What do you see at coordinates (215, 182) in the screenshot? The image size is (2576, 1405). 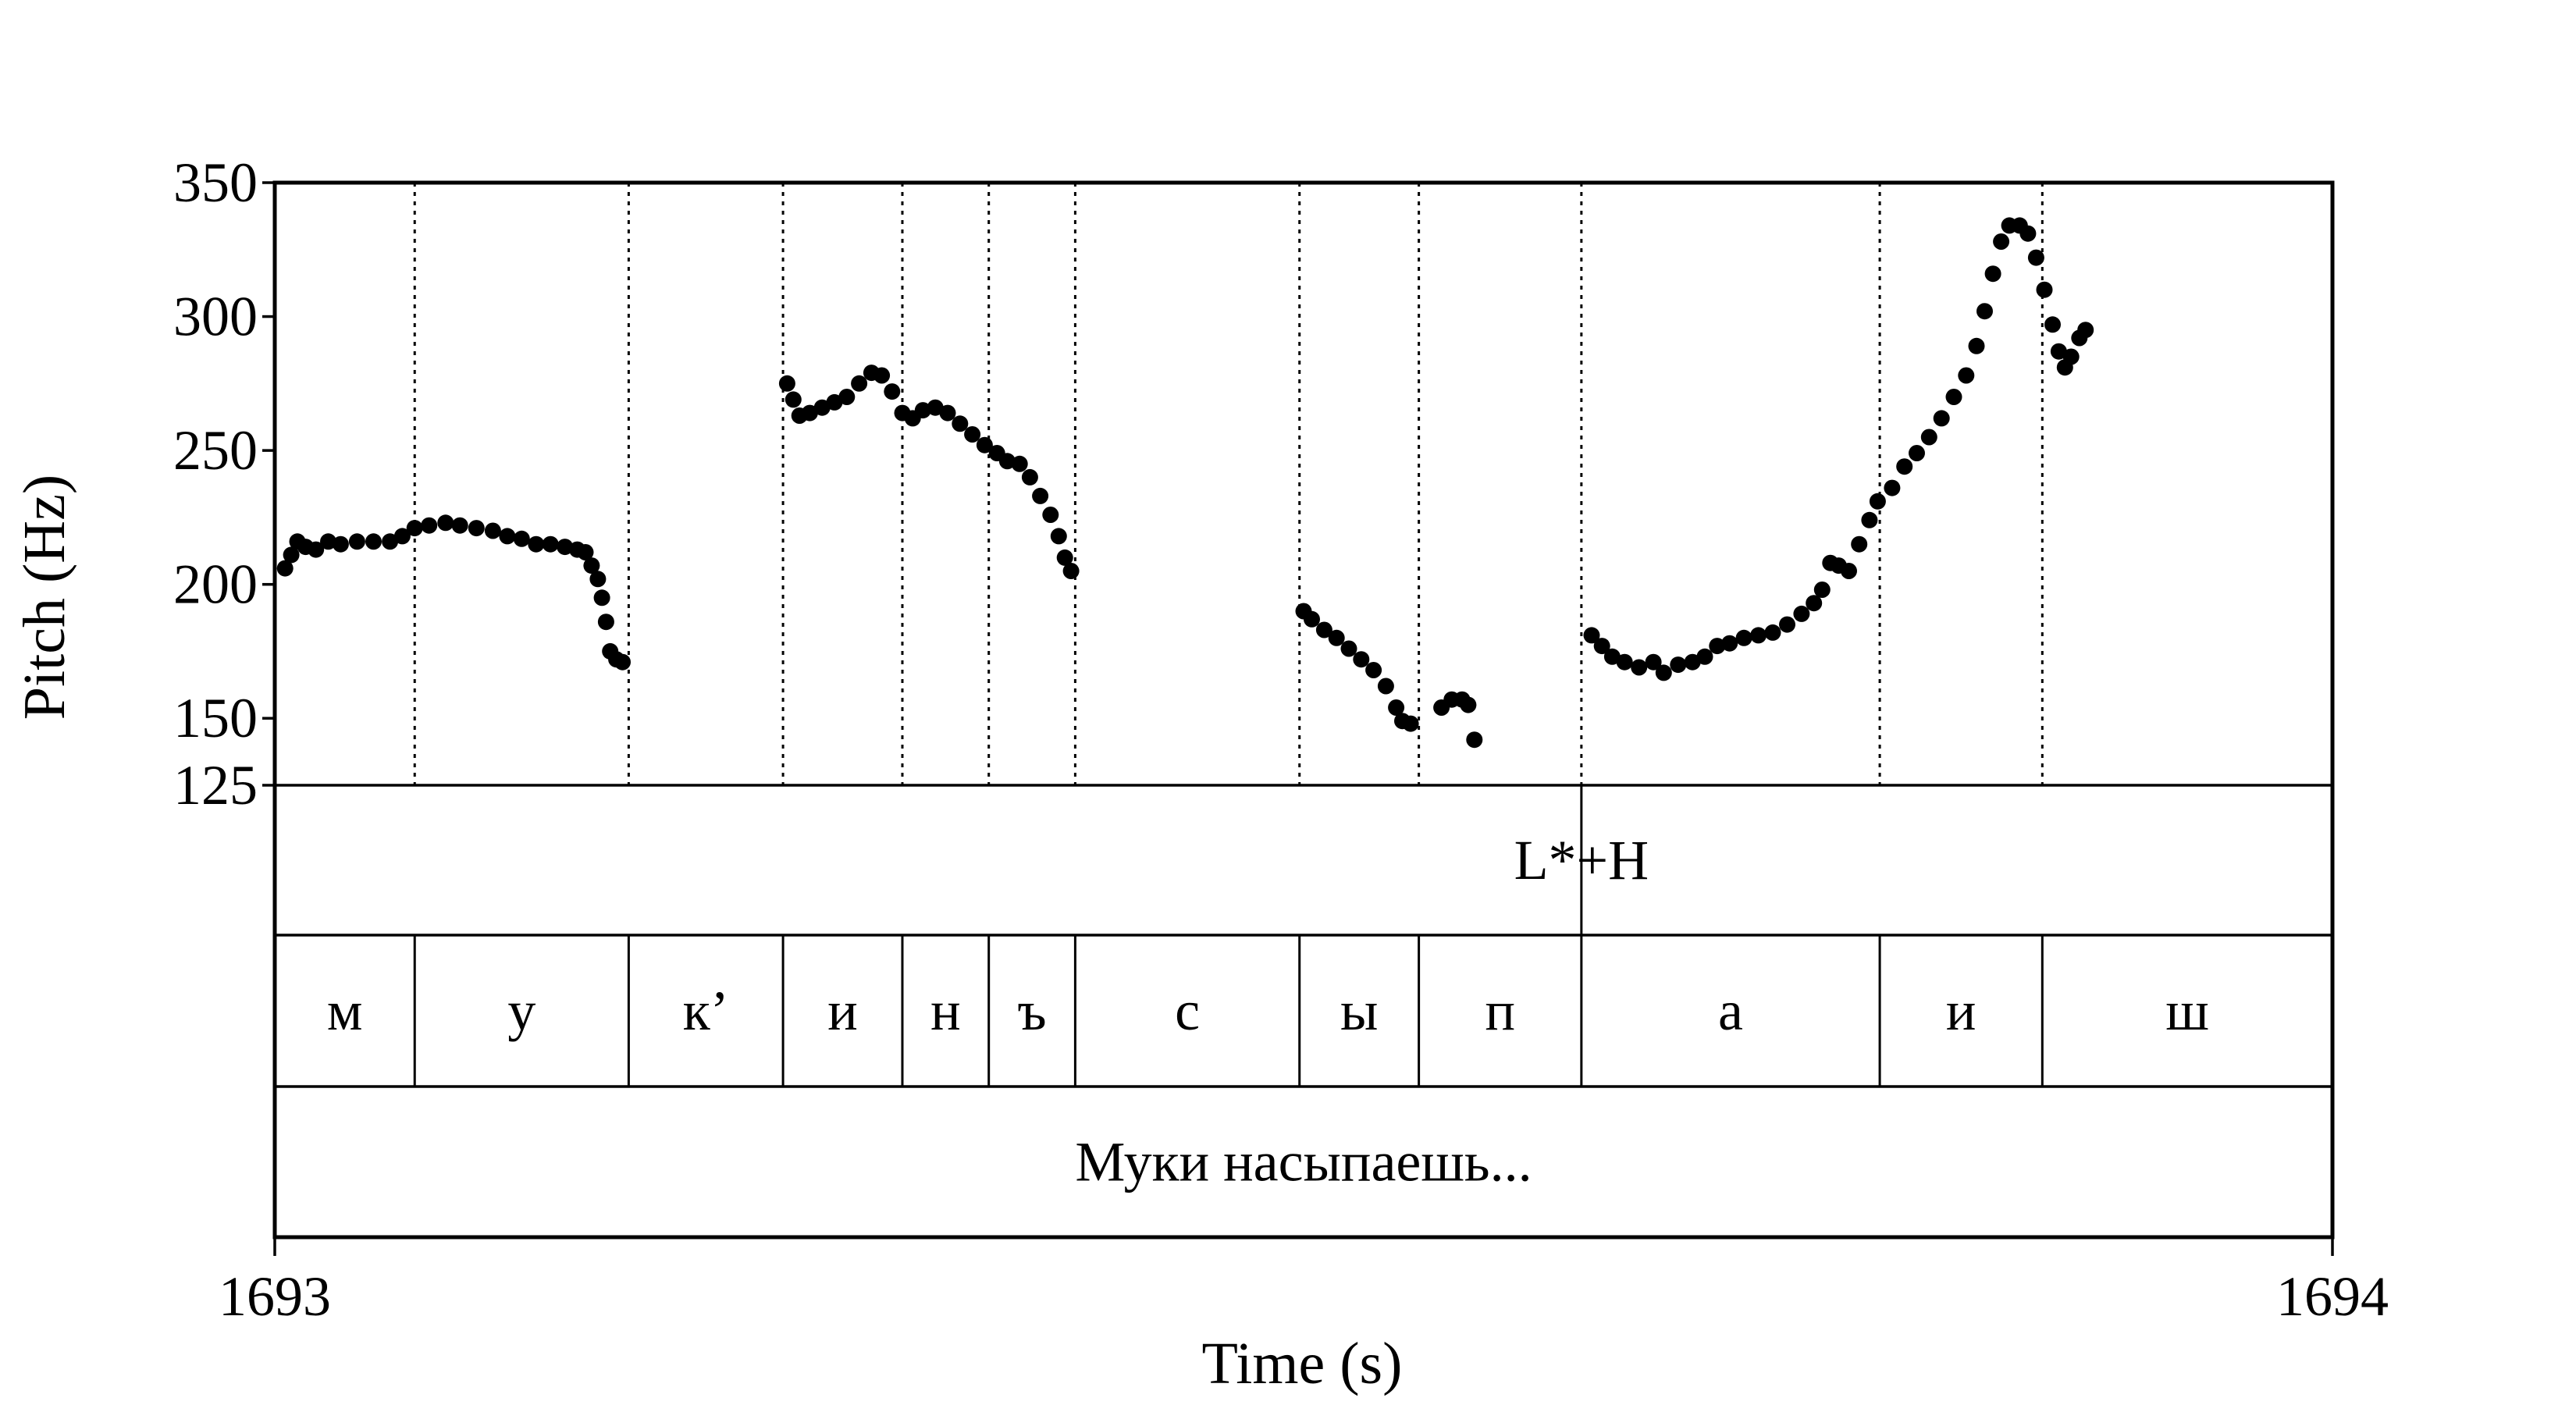 I see `y-tick-label: 350` at bounding box center [215, 182].